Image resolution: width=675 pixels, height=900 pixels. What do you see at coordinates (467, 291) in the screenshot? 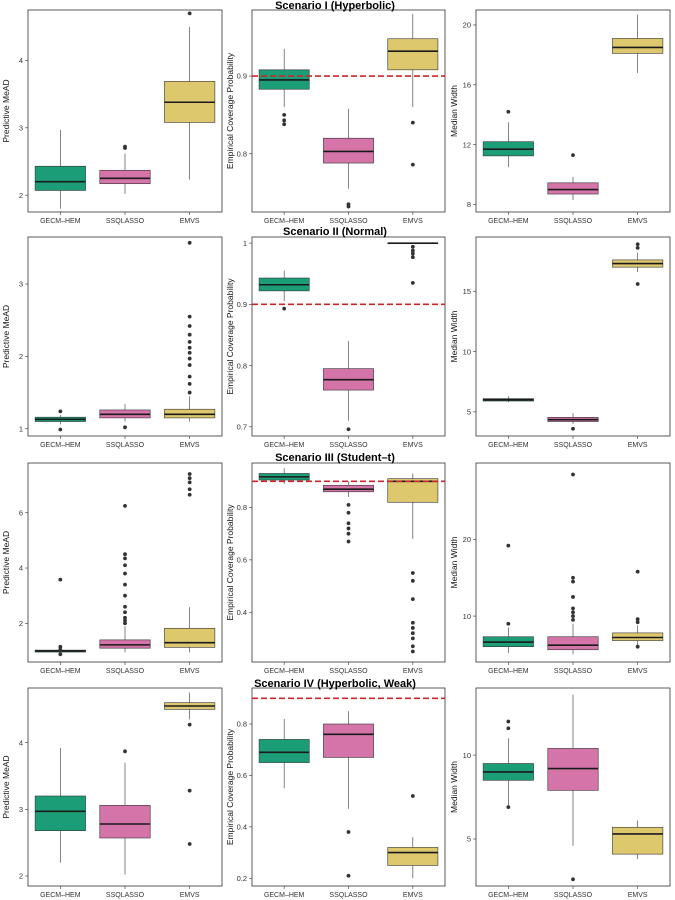
I see `y-tick-label: 15` at bounding box center [467, 291].